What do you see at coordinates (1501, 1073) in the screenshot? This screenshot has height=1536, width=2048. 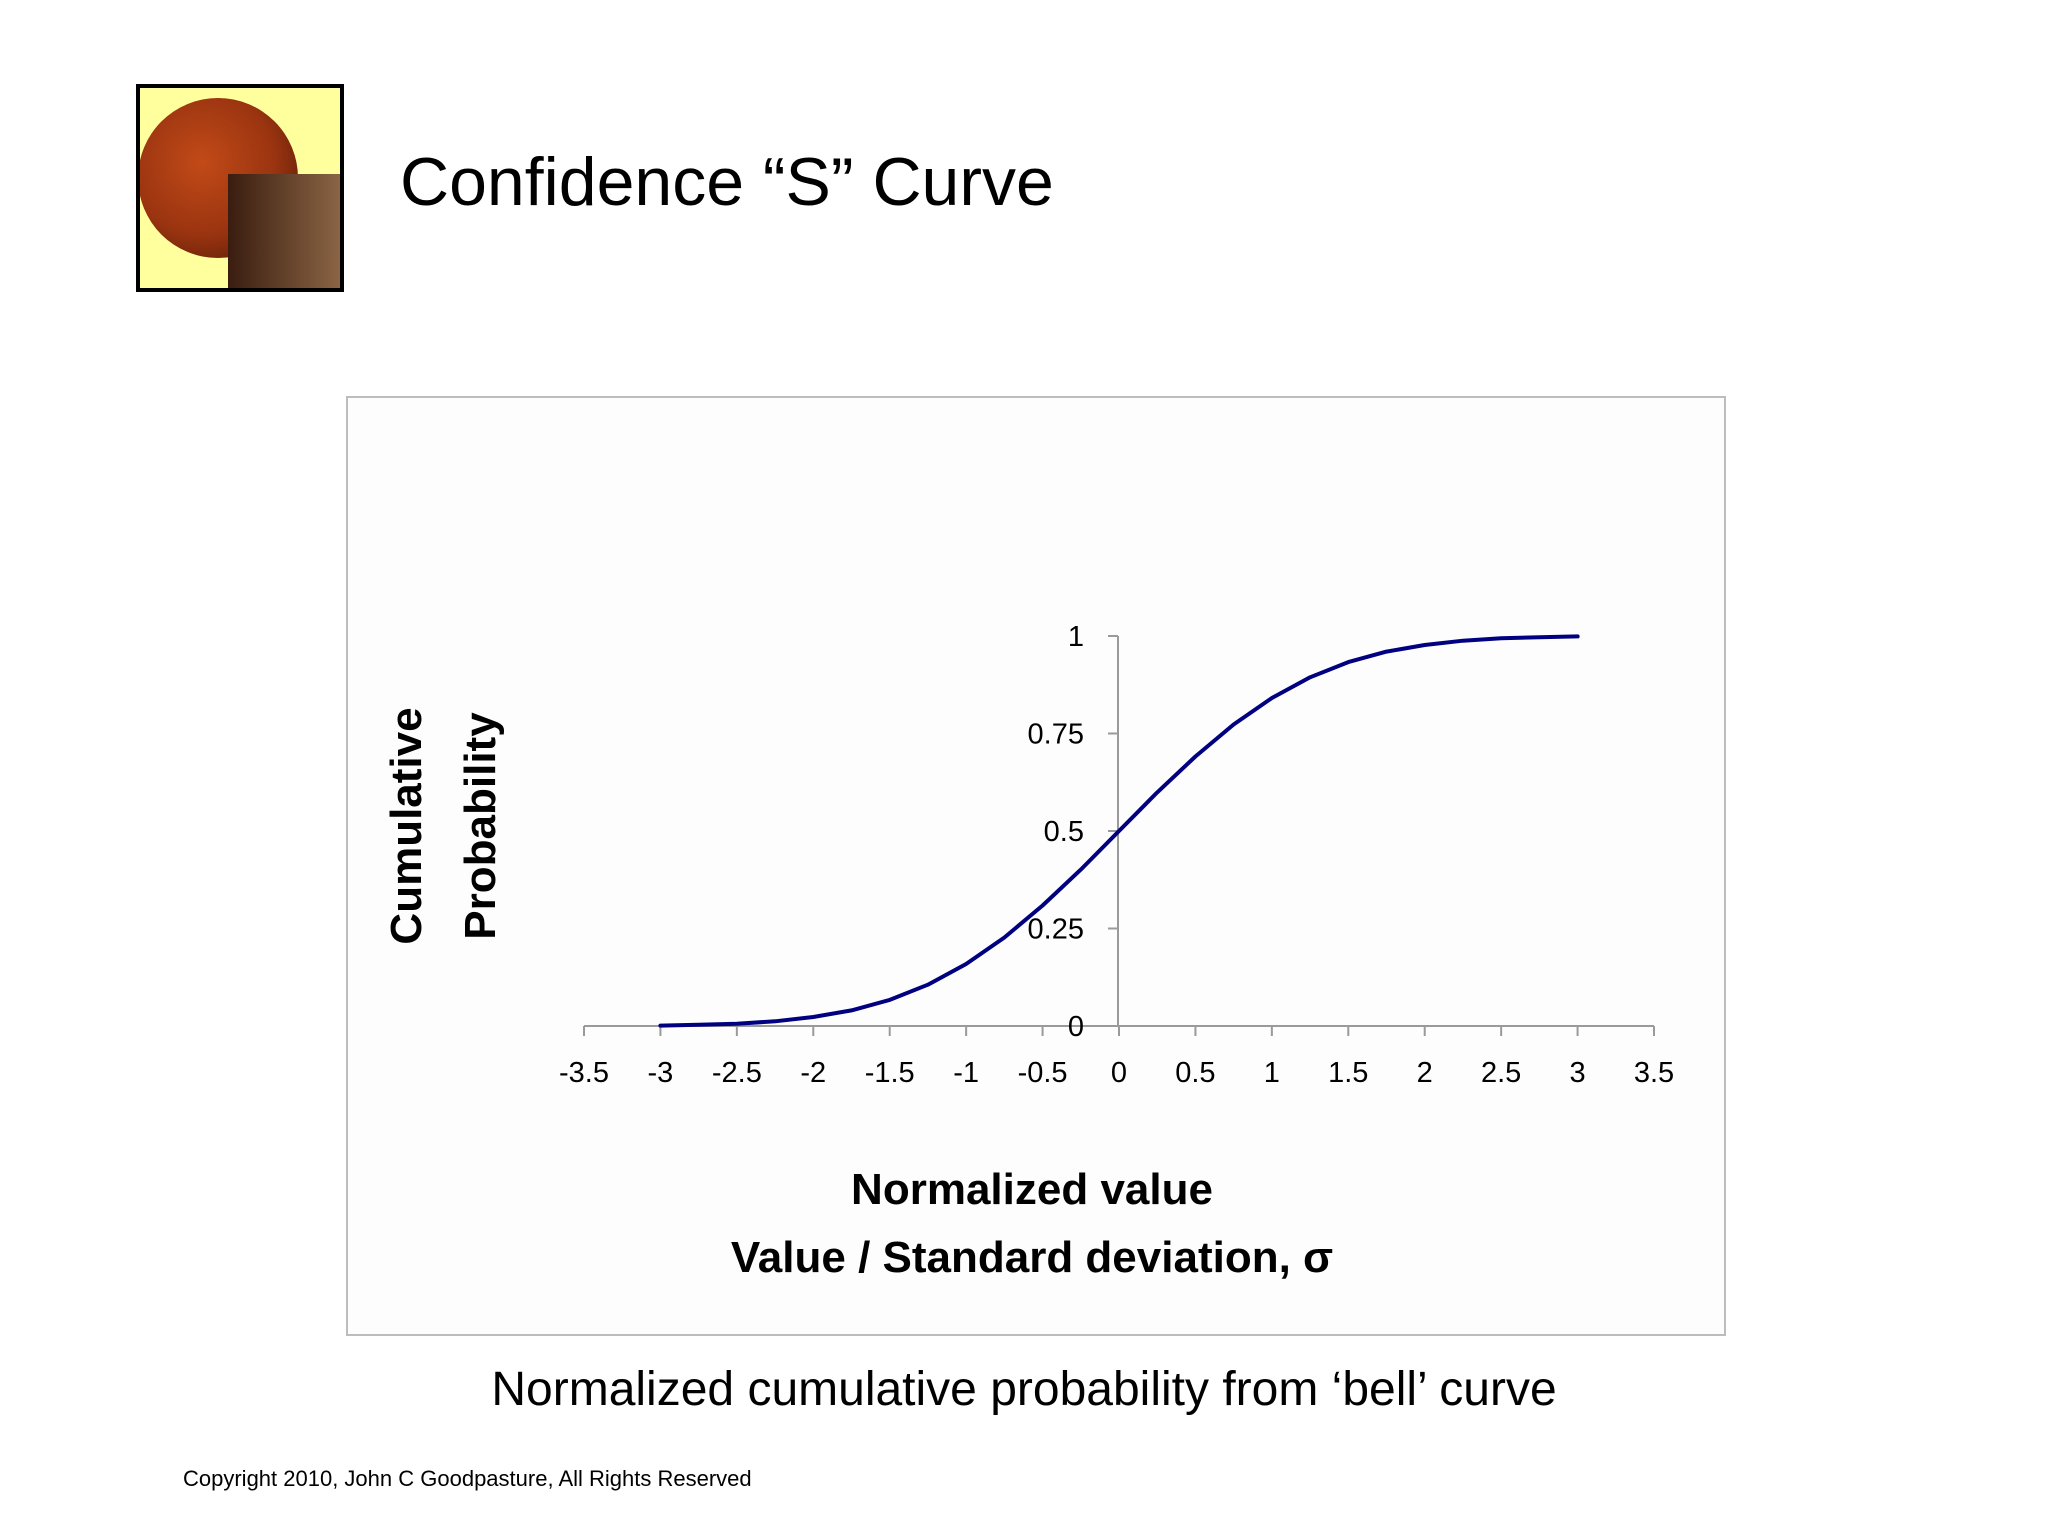 I see `x-tick-label: 2.5` at bounding box center [1501, 1073].